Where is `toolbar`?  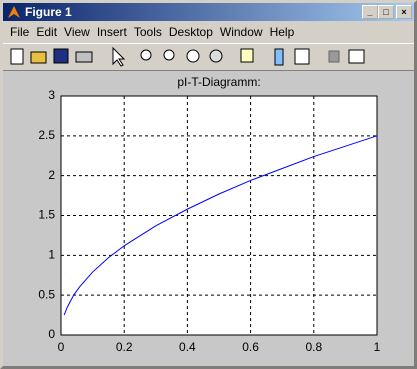
toolbar is located at coordinates (208, 57).